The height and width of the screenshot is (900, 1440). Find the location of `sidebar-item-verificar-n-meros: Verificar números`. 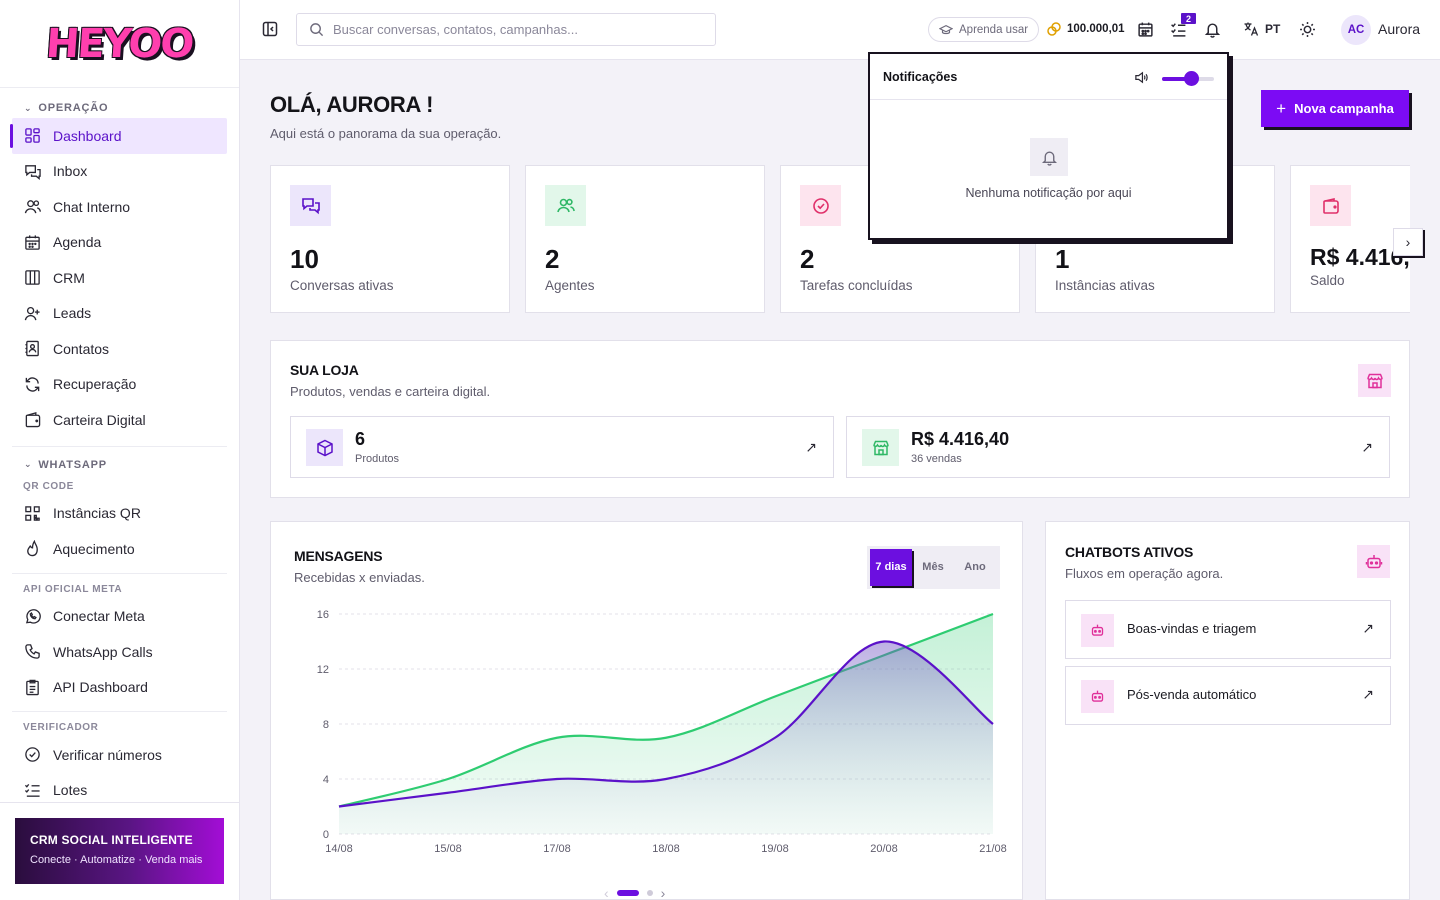

sidebar-item-verificar-n-meros: Verificar números is located at coordinates (119, 755).